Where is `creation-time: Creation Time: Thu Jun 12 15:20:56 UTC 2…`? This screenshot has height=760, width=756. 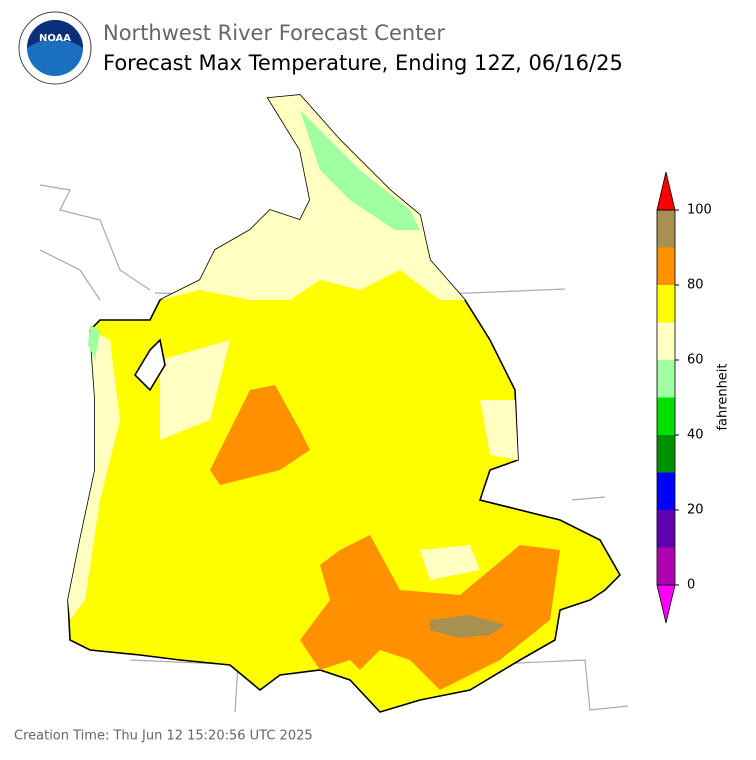 creation-time: Creation Time: Thu Jun 12 15:20:56 UTC 2… is located at coordinates (163, 736).